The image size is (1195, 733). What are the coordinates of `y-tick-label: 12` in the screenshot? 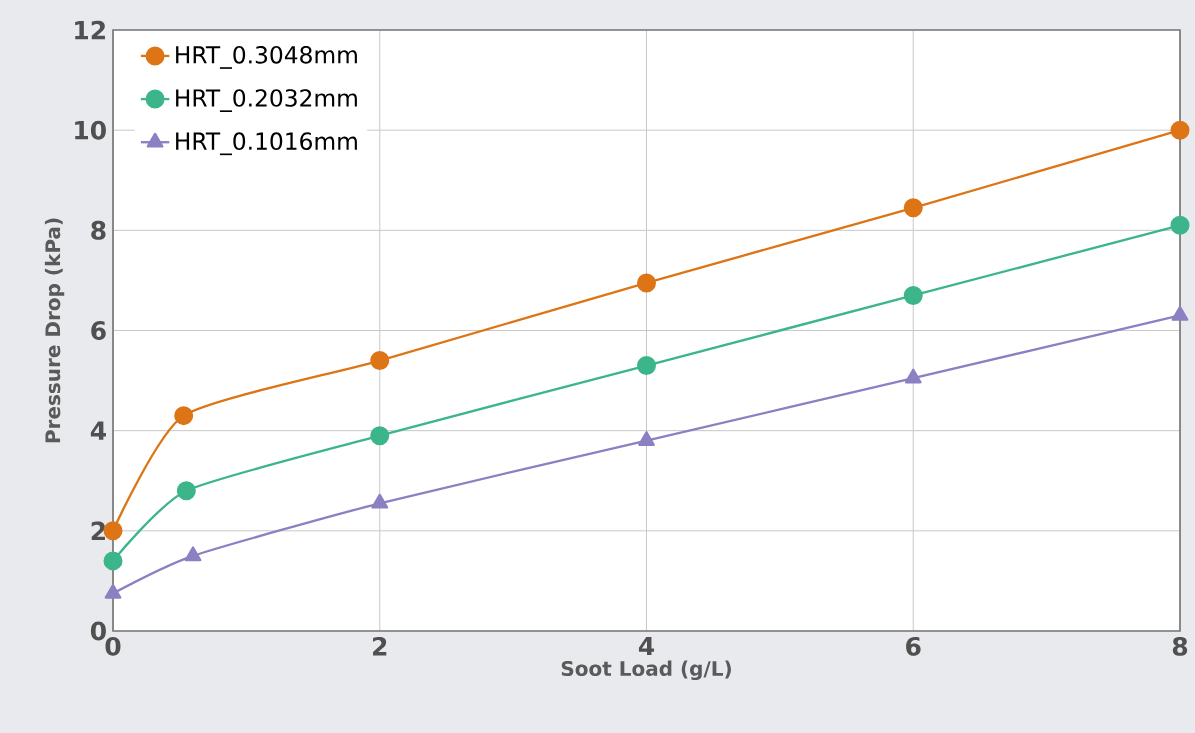 It's located at (90, 30).